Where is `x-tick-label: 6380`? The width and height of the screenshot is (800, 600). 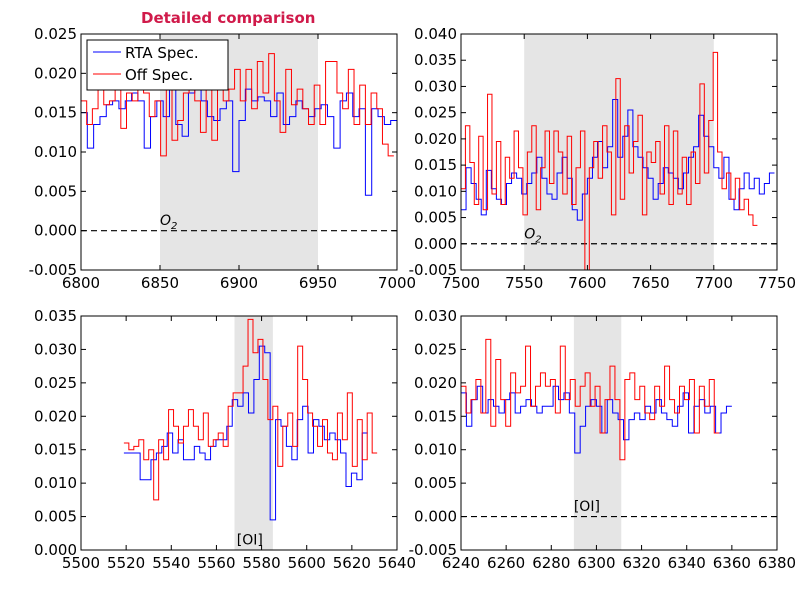
x-tick-label: 6380 is located at coordinates (777, 563).